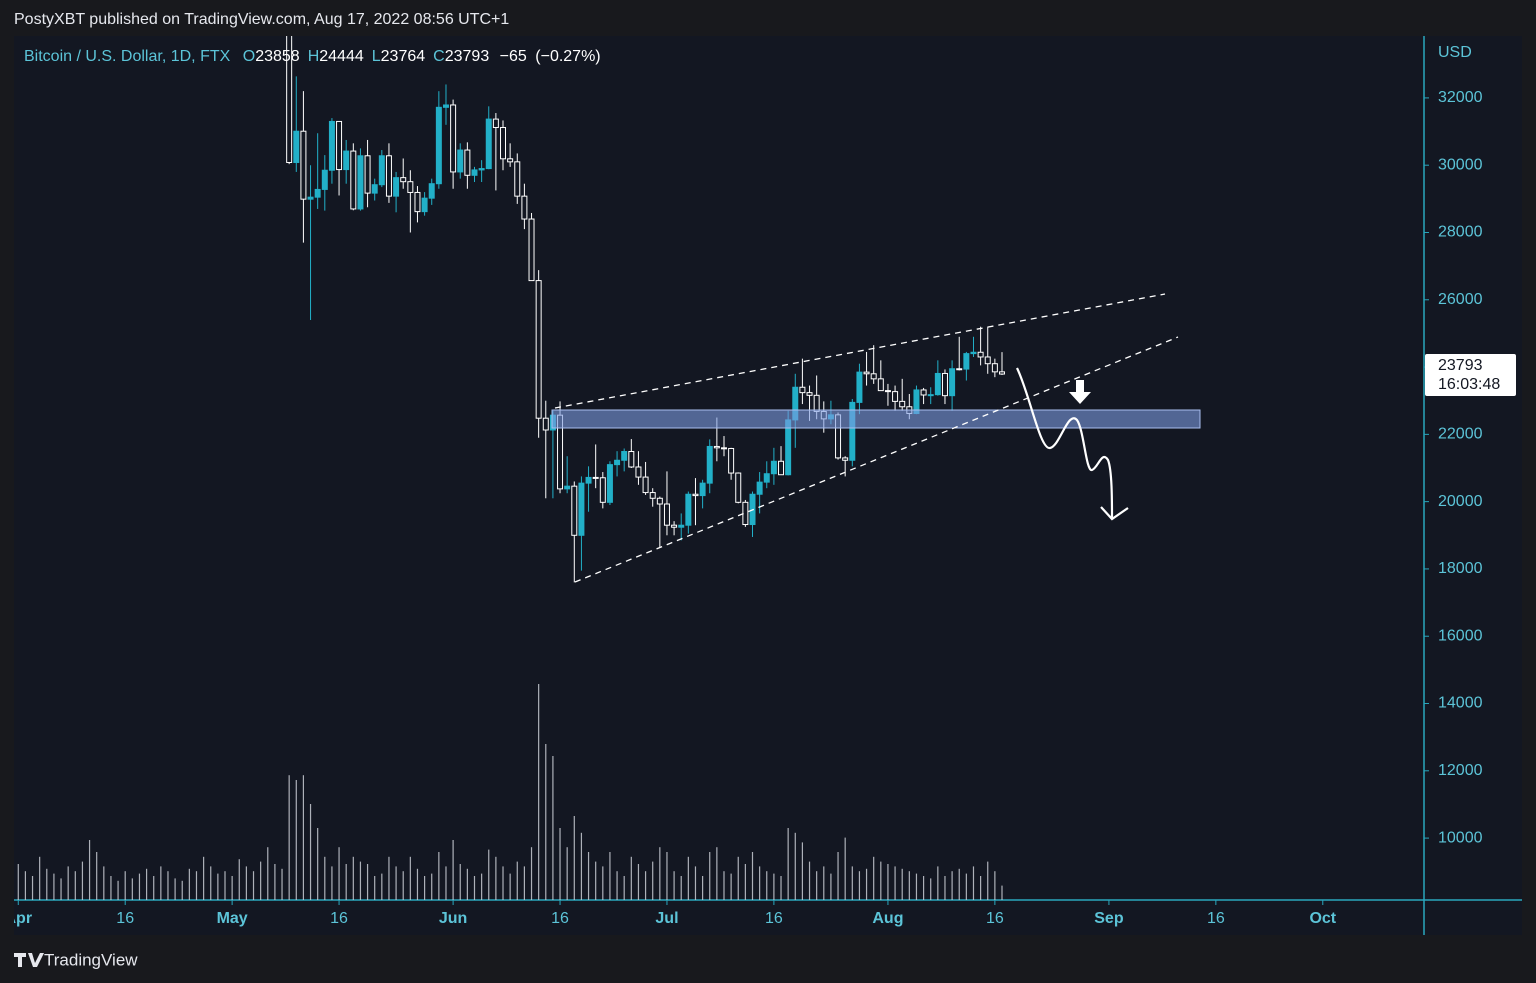 Image resolution: width=1536 pixels, height=983 pixels. I want to click on y-tick-label: 18000, so click(1460, 568).